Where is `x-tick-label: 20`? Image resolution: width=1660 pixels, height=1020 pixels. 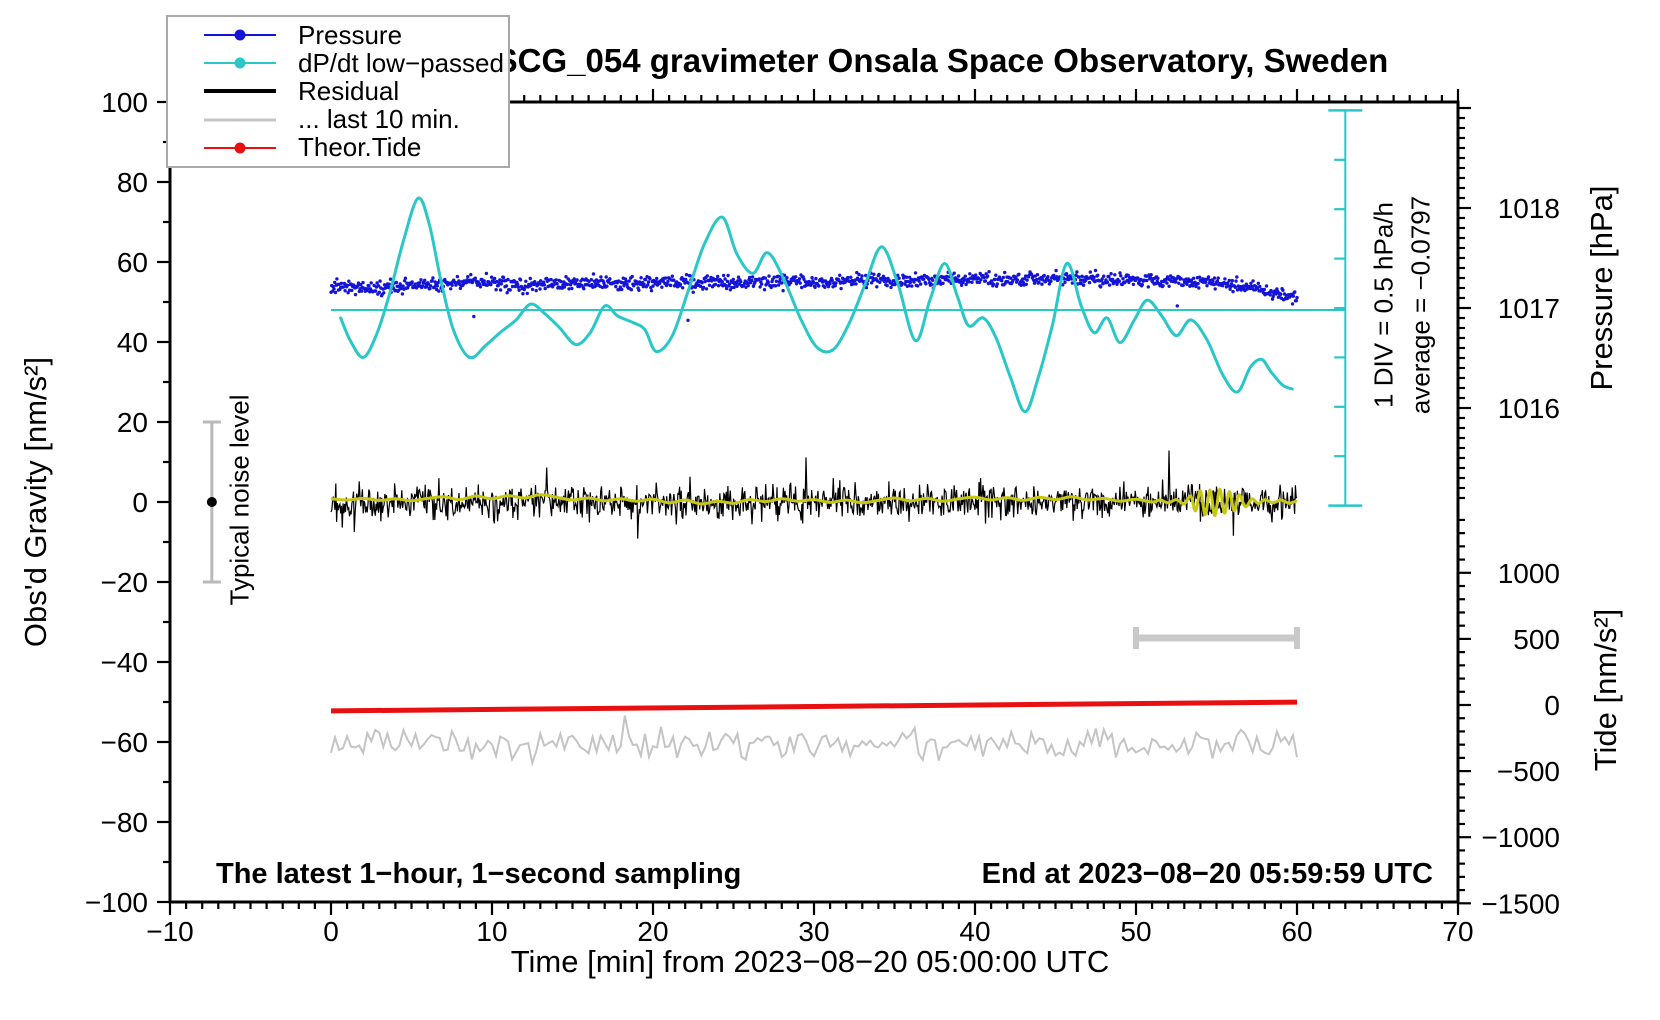
x-tick-label: 20 is located at coordinates (652, 931).